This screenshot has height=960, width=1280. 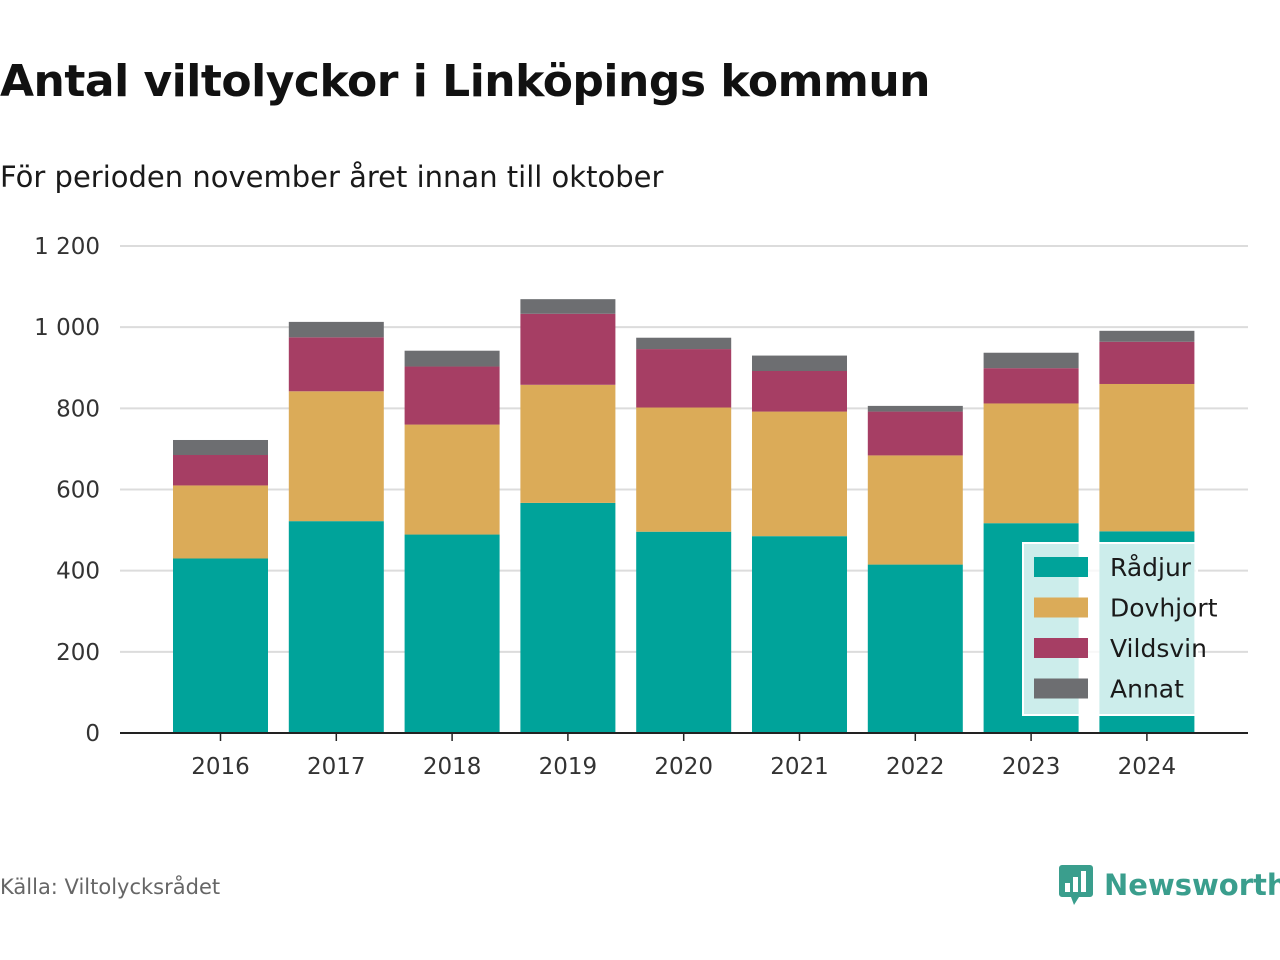 What do you see at coordinates (1164, 608) in the screenshot?
I see `legend-label: Dovhjort` at bounding box center [1164, 608].